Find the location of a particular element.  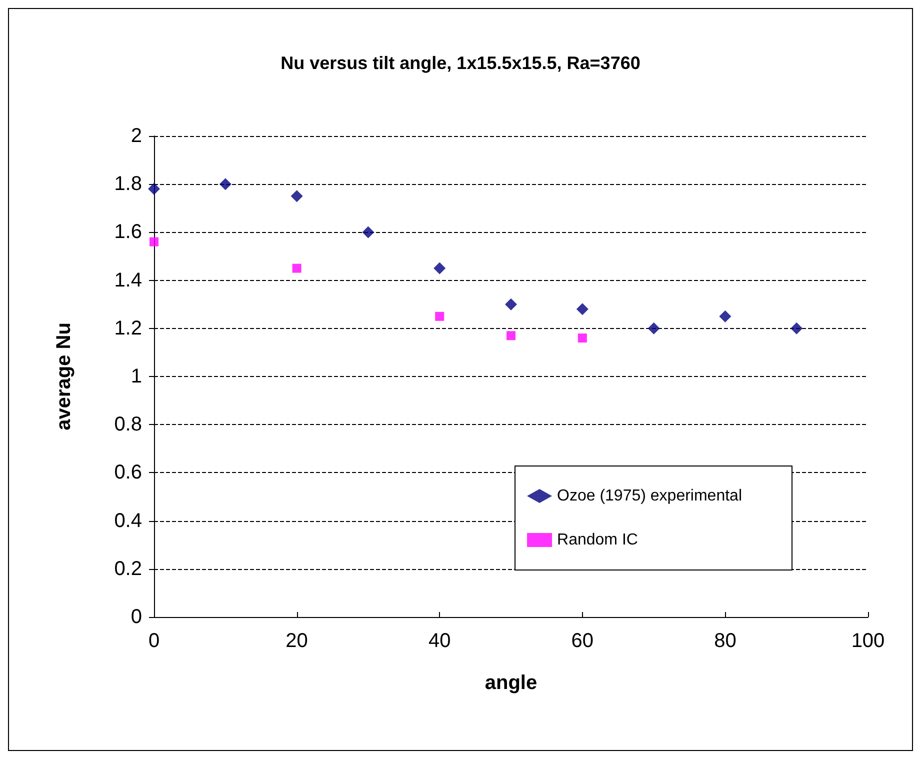

y-axis-title: average Nu is located at coordinates (64, 376).